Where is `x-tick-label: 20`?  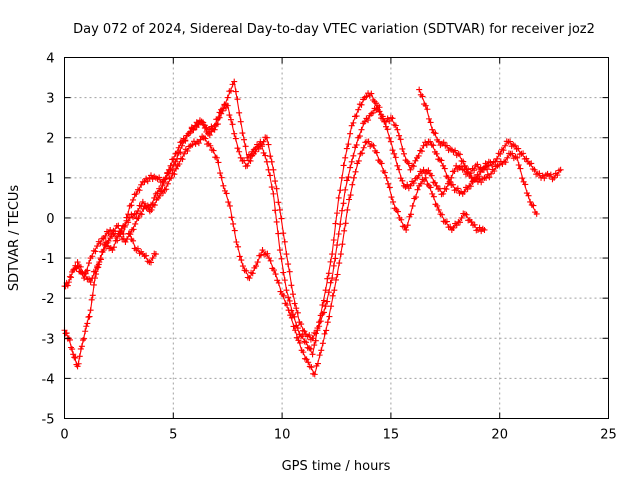
x-tick-label: 20 is located at coordinates (499, 435).